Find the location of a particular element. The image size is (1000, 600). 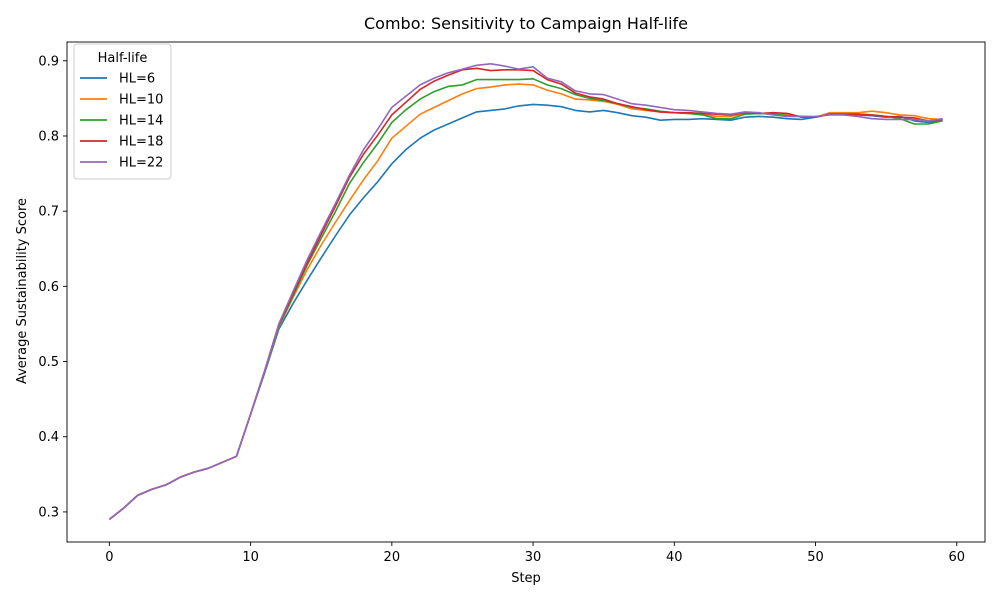

y-tick-label: 0.6 is located at coordinates (48, 287).